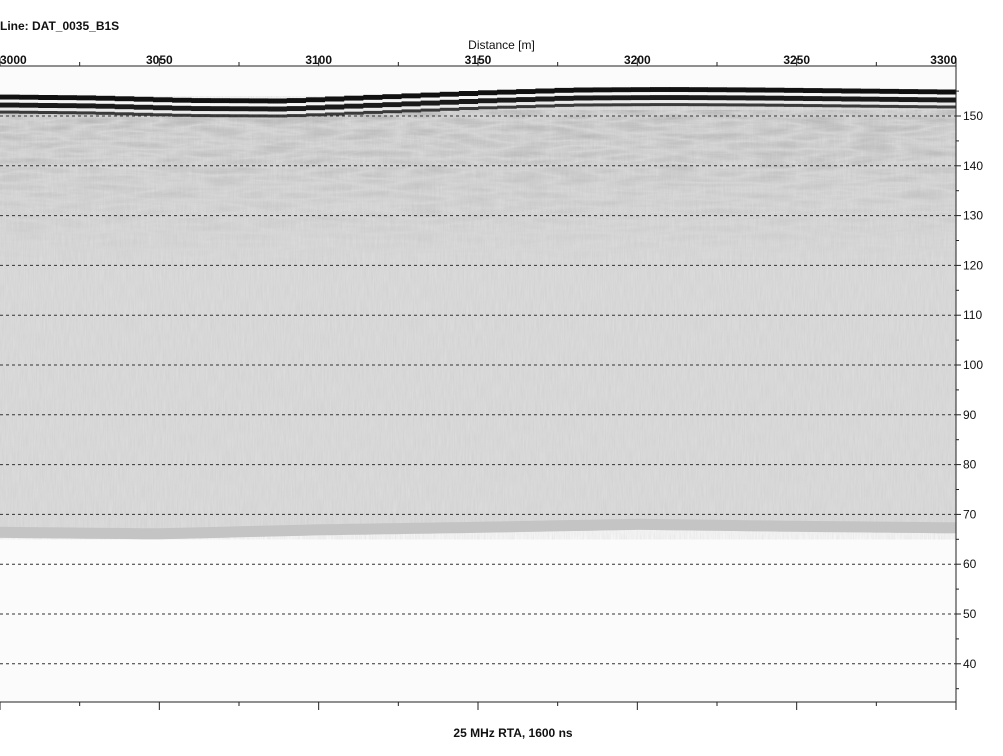 The width and height of the screenshot is (1003, 756). I want to click on x-tick-label: 3000, so click(13, 60).